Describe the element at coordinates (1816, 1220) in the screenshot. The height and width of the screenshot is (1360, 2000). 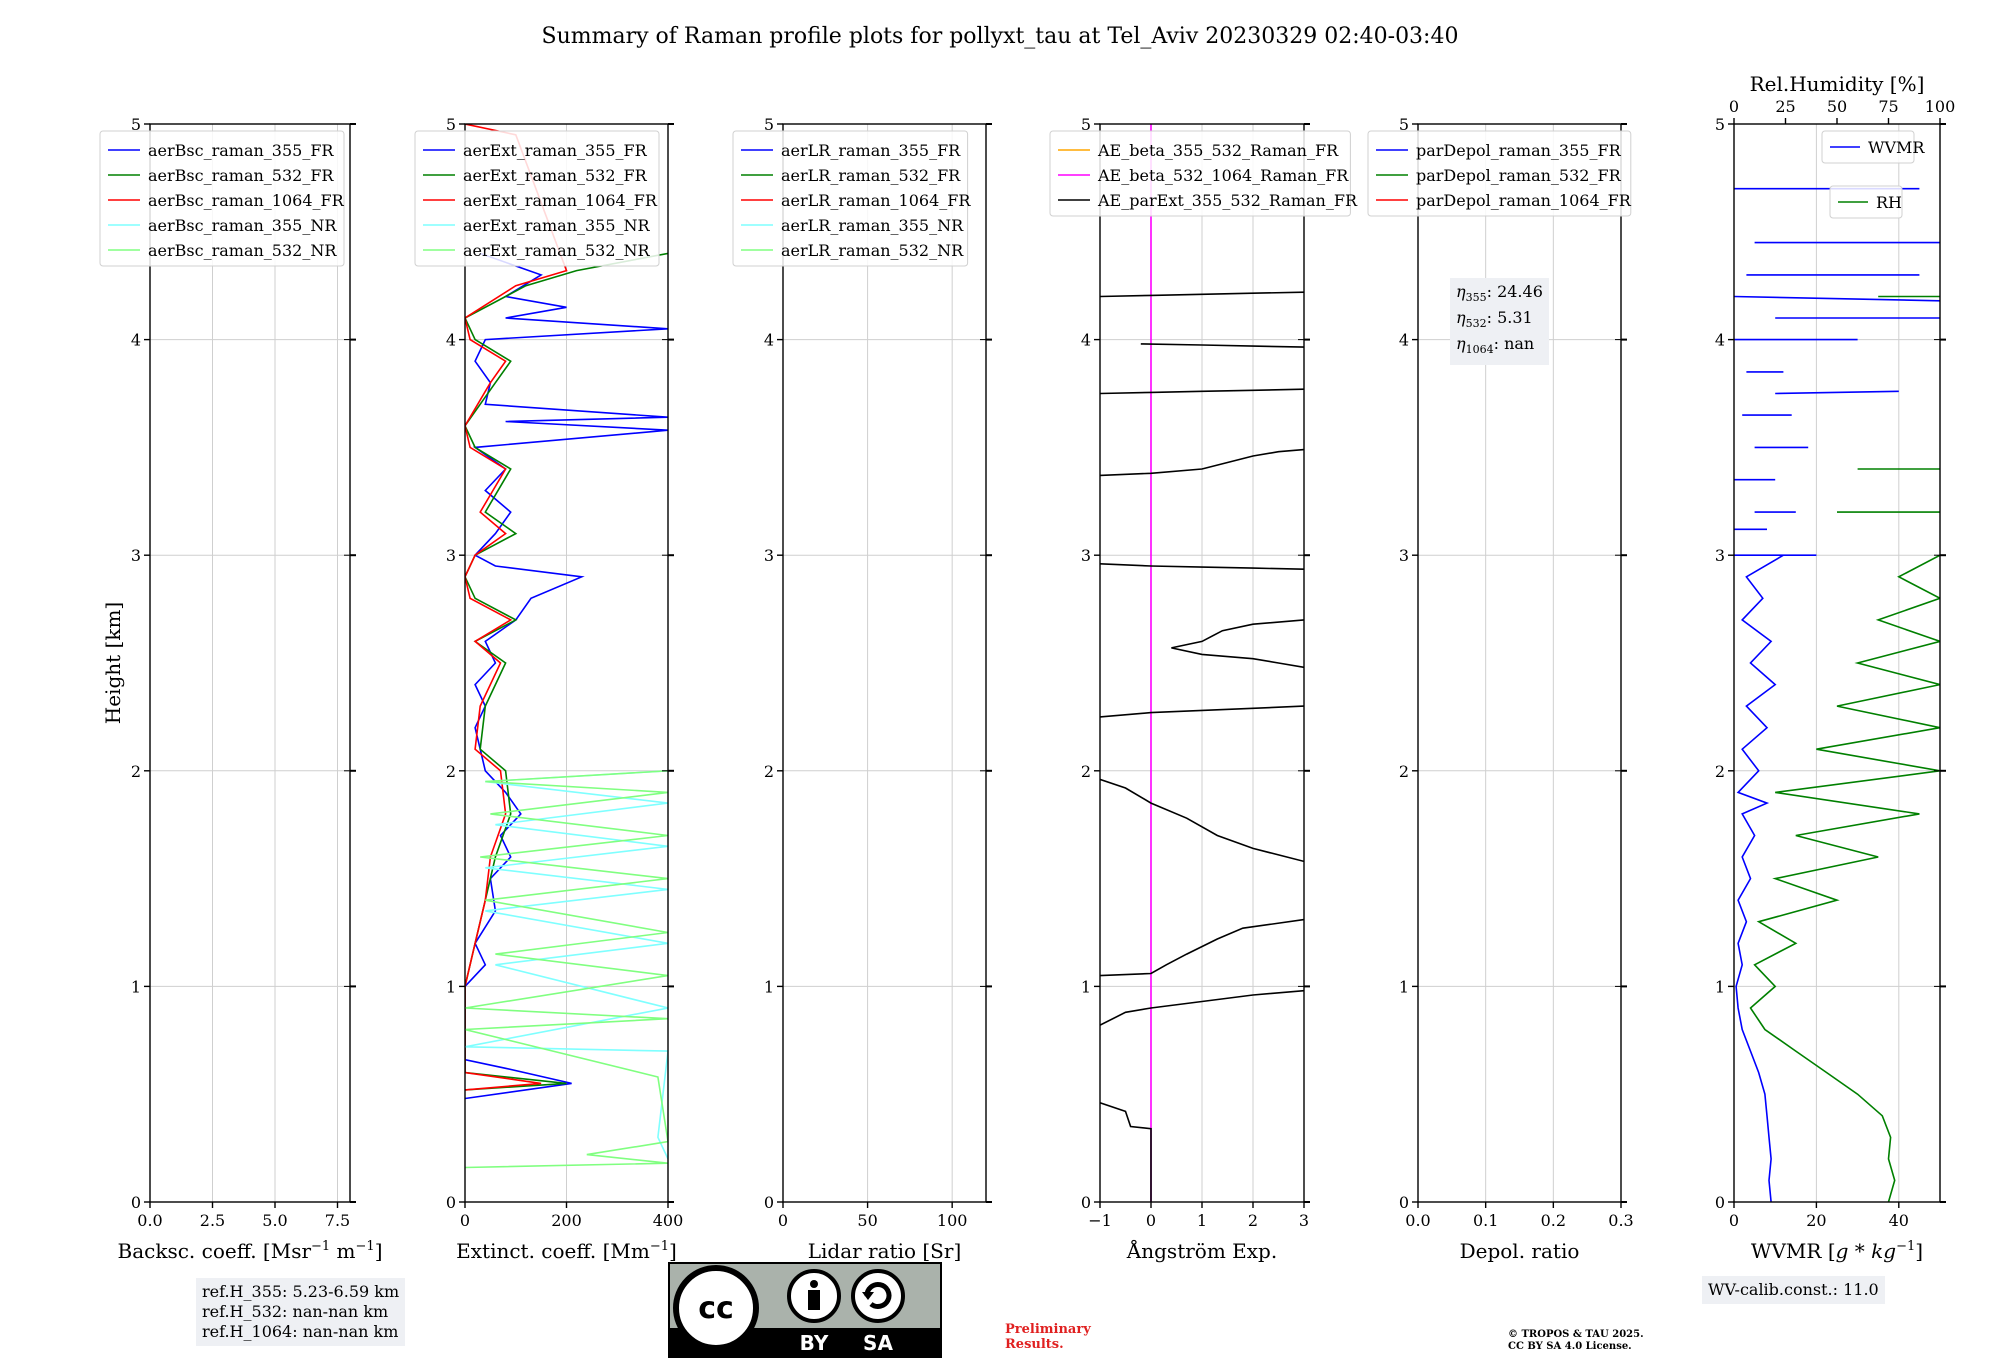
I see `x-tick-label: 20` at that location.